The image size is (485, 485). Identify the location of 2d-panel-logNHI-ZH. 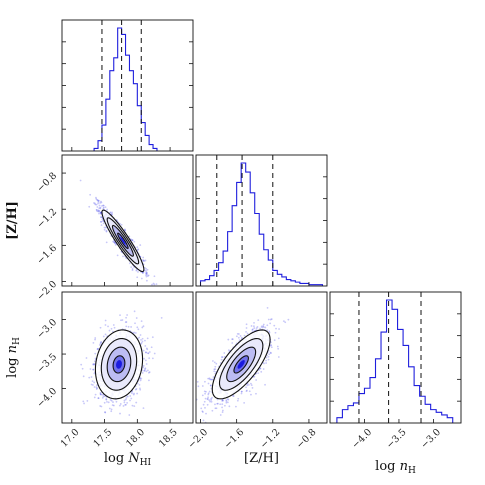
(127, 220).